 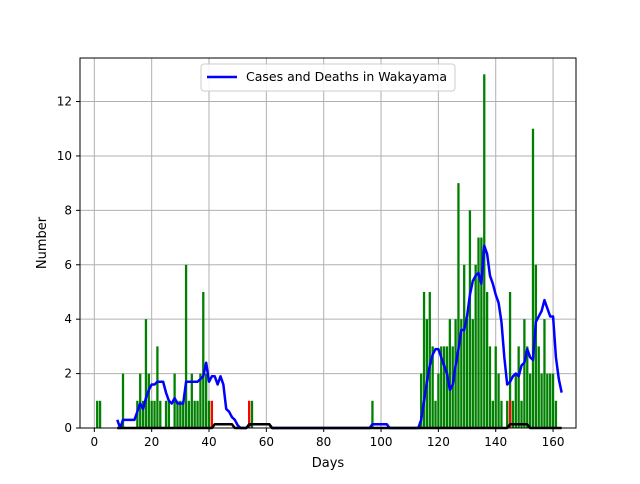 What do you see at coordinates (346, 76) in the screenshot?
I see `legend-label: Cases and Deaths in Wakayama` at bounding box center [346, 76].